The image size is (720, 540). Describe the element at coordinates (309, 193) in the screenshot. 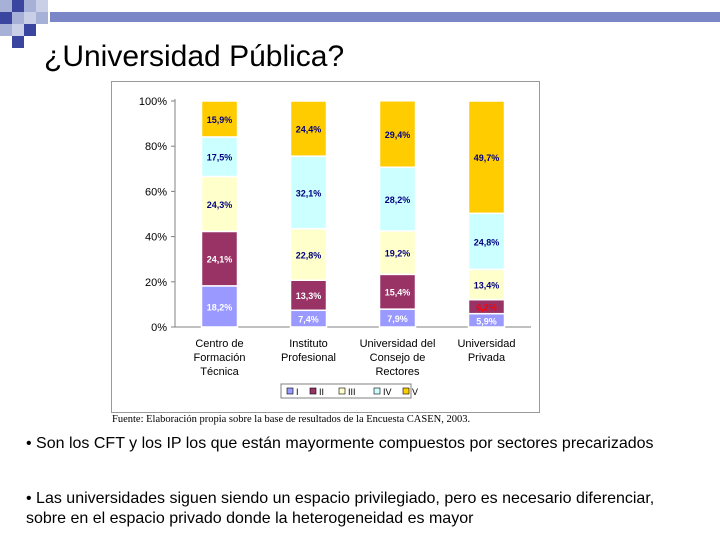

I see `bar-value-label: 32,1%` at that location.